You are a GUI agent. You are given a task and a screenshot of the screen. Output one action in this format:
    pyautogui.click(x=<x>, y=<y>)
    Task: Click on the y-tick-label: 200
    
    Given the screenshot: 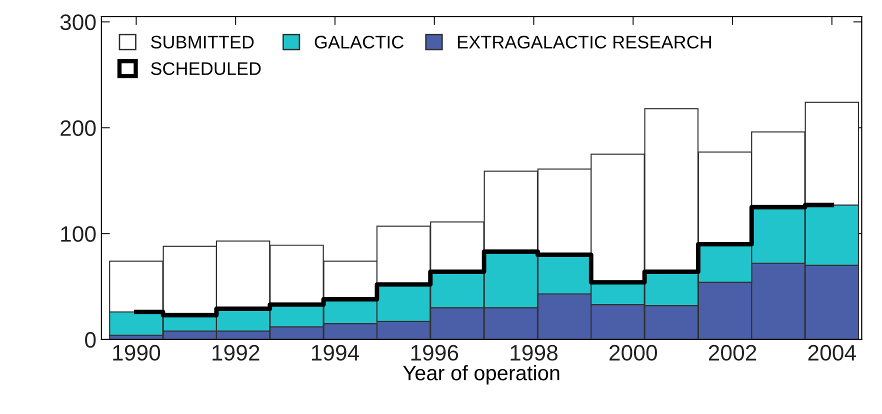 What is the action you would take?
    pyautogui.click(x=78, y=128)
    